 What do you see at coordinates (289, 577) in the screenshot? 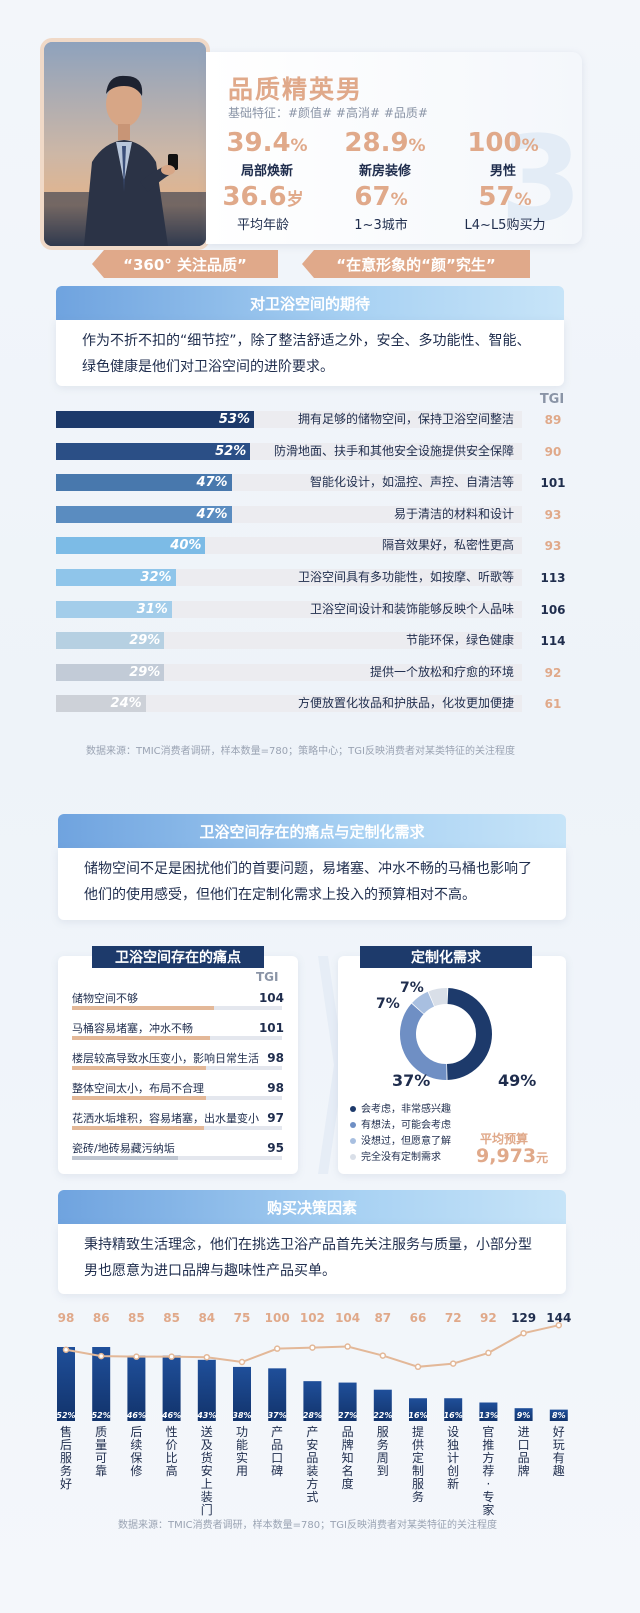
I see `expectation-row: 32% 卫浴空间具有多功能性，如按摩、听歌等` at bounding box center [289, 577].